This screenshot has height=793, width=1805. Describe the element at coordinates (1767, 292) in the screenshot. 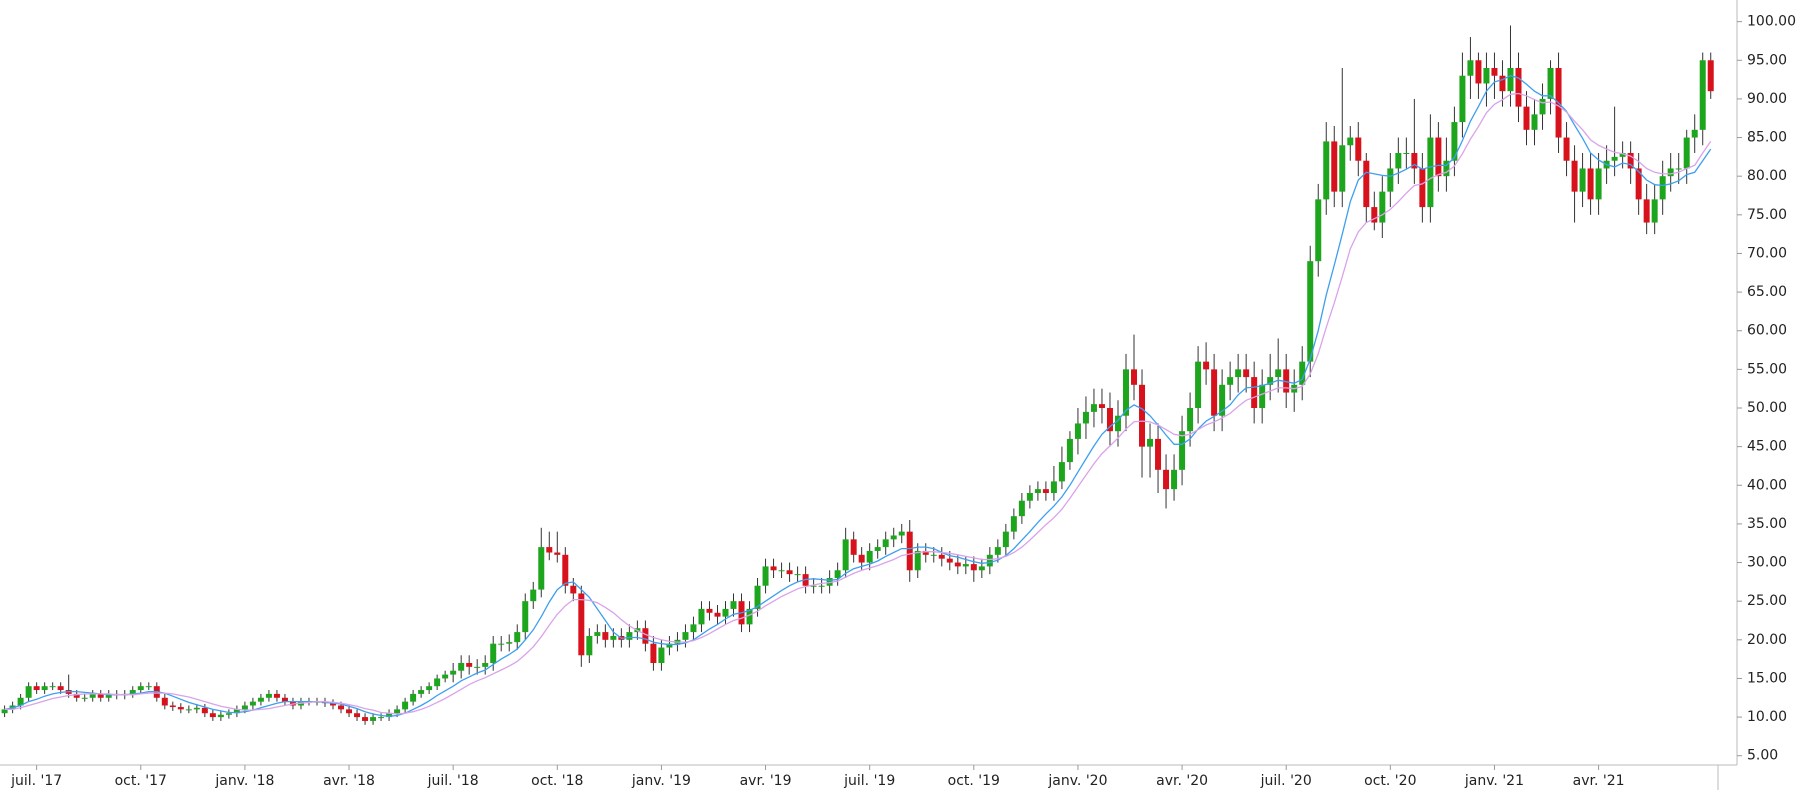

I see `y-tick-label: 65.00` at that location.